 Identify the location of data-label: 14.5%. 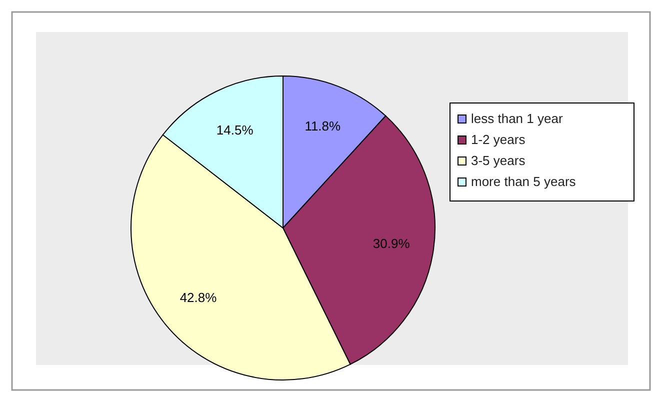
(235, 130).